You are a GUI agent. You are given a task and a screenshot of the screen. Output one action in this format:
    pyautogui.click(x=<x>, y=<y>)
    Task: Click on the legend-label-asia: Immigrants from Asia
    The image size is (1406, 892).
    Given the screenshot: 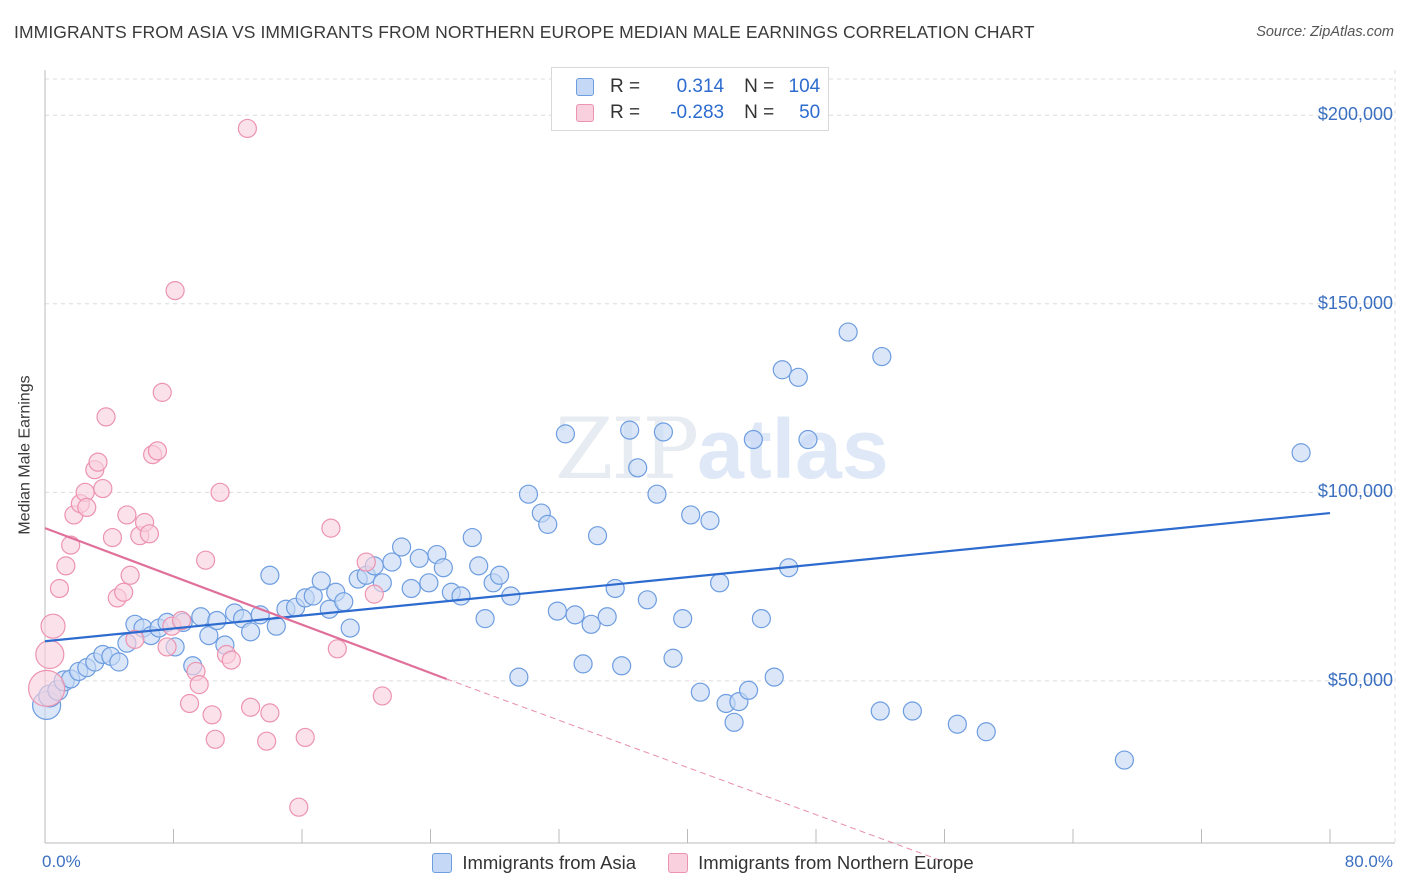 What is the action you would take?
    pyautogui.click(x=549, y=862)
    